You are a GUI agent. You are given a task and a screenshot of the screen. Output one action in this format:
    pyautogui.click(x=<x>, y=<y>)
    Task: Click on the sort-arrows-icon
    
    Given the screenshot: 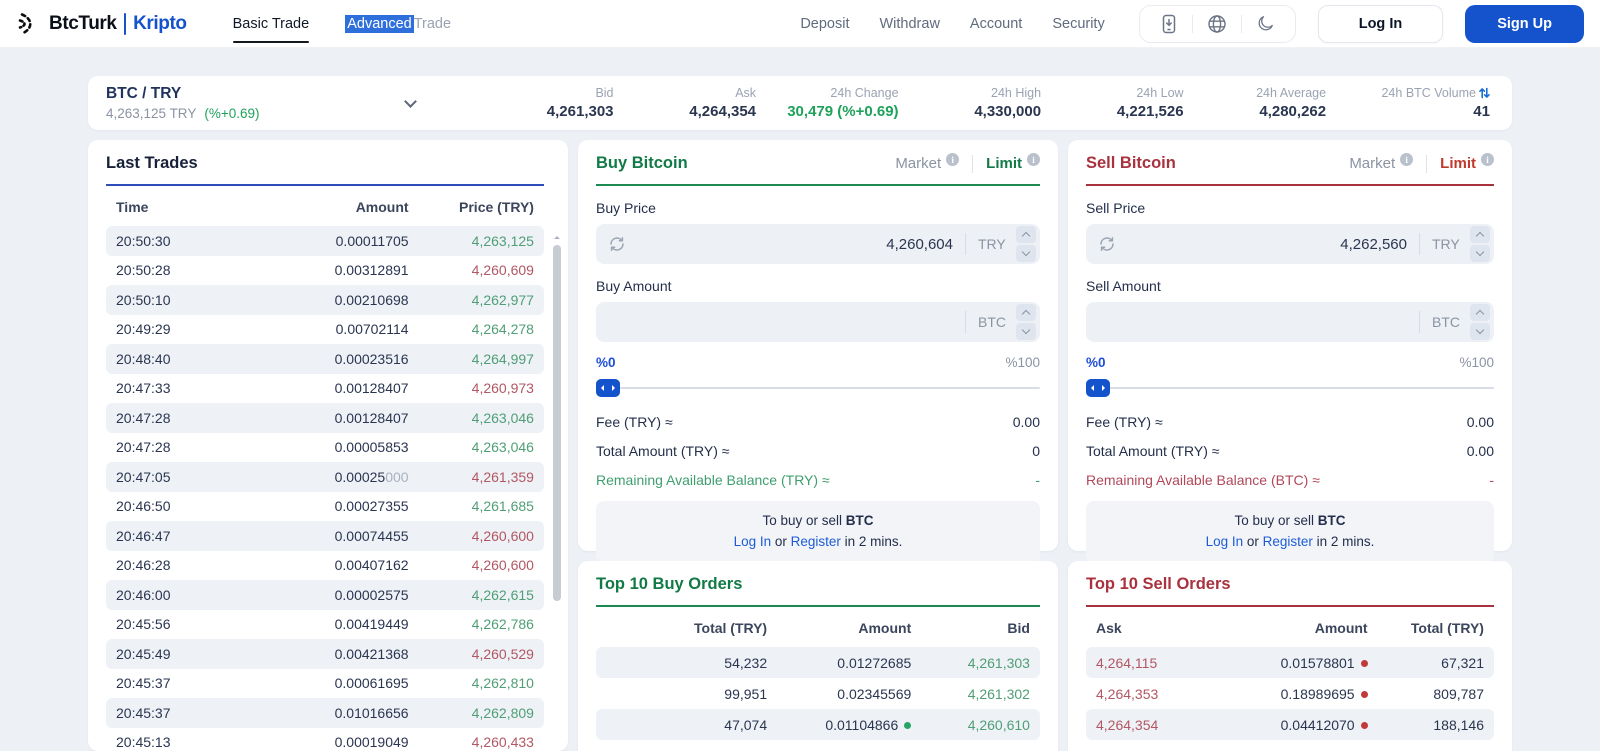 What is the action you would take?
    pyautogui.click(x=1484, y=93)
    